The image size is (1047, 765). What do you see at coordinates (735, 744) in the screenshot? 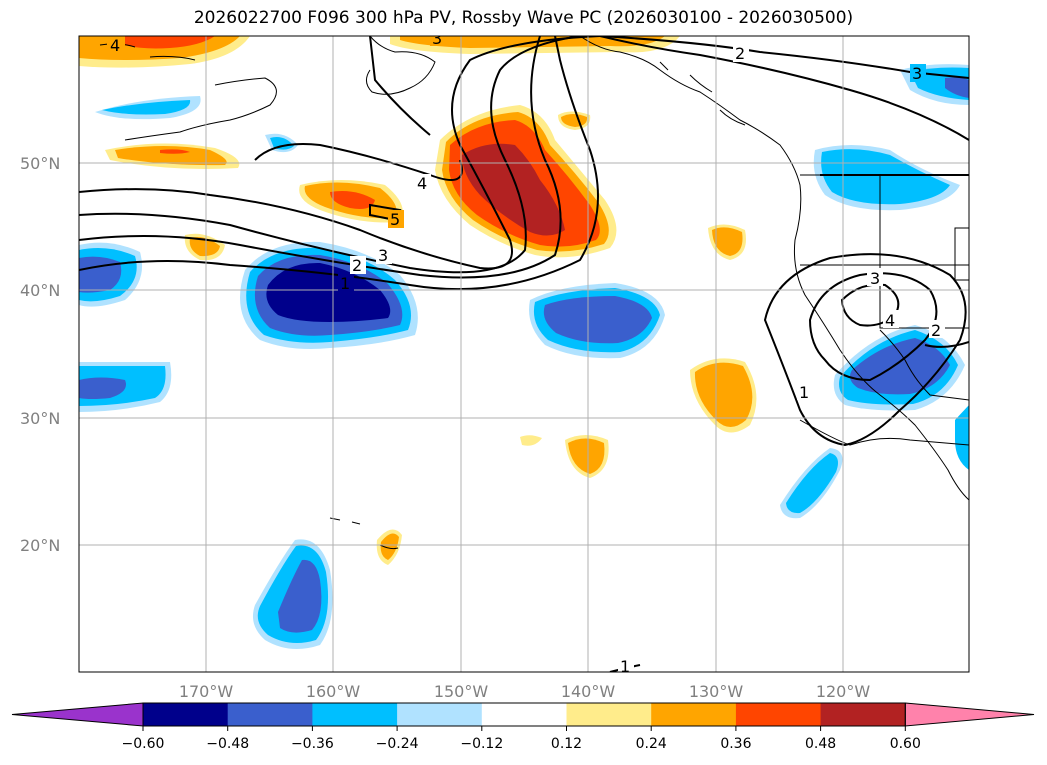
I see `colorbar-tick-label: 0.36` at bounding box center [735, 744].